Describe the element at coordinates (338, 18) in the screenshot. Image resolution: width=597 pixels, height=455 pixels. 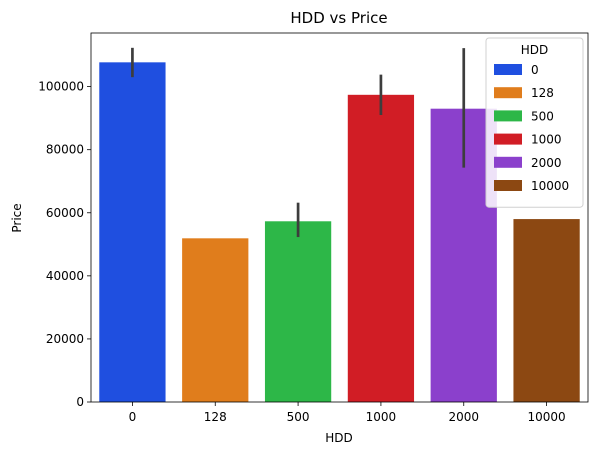
I see `chart-title: HDD vs Price` at that location.